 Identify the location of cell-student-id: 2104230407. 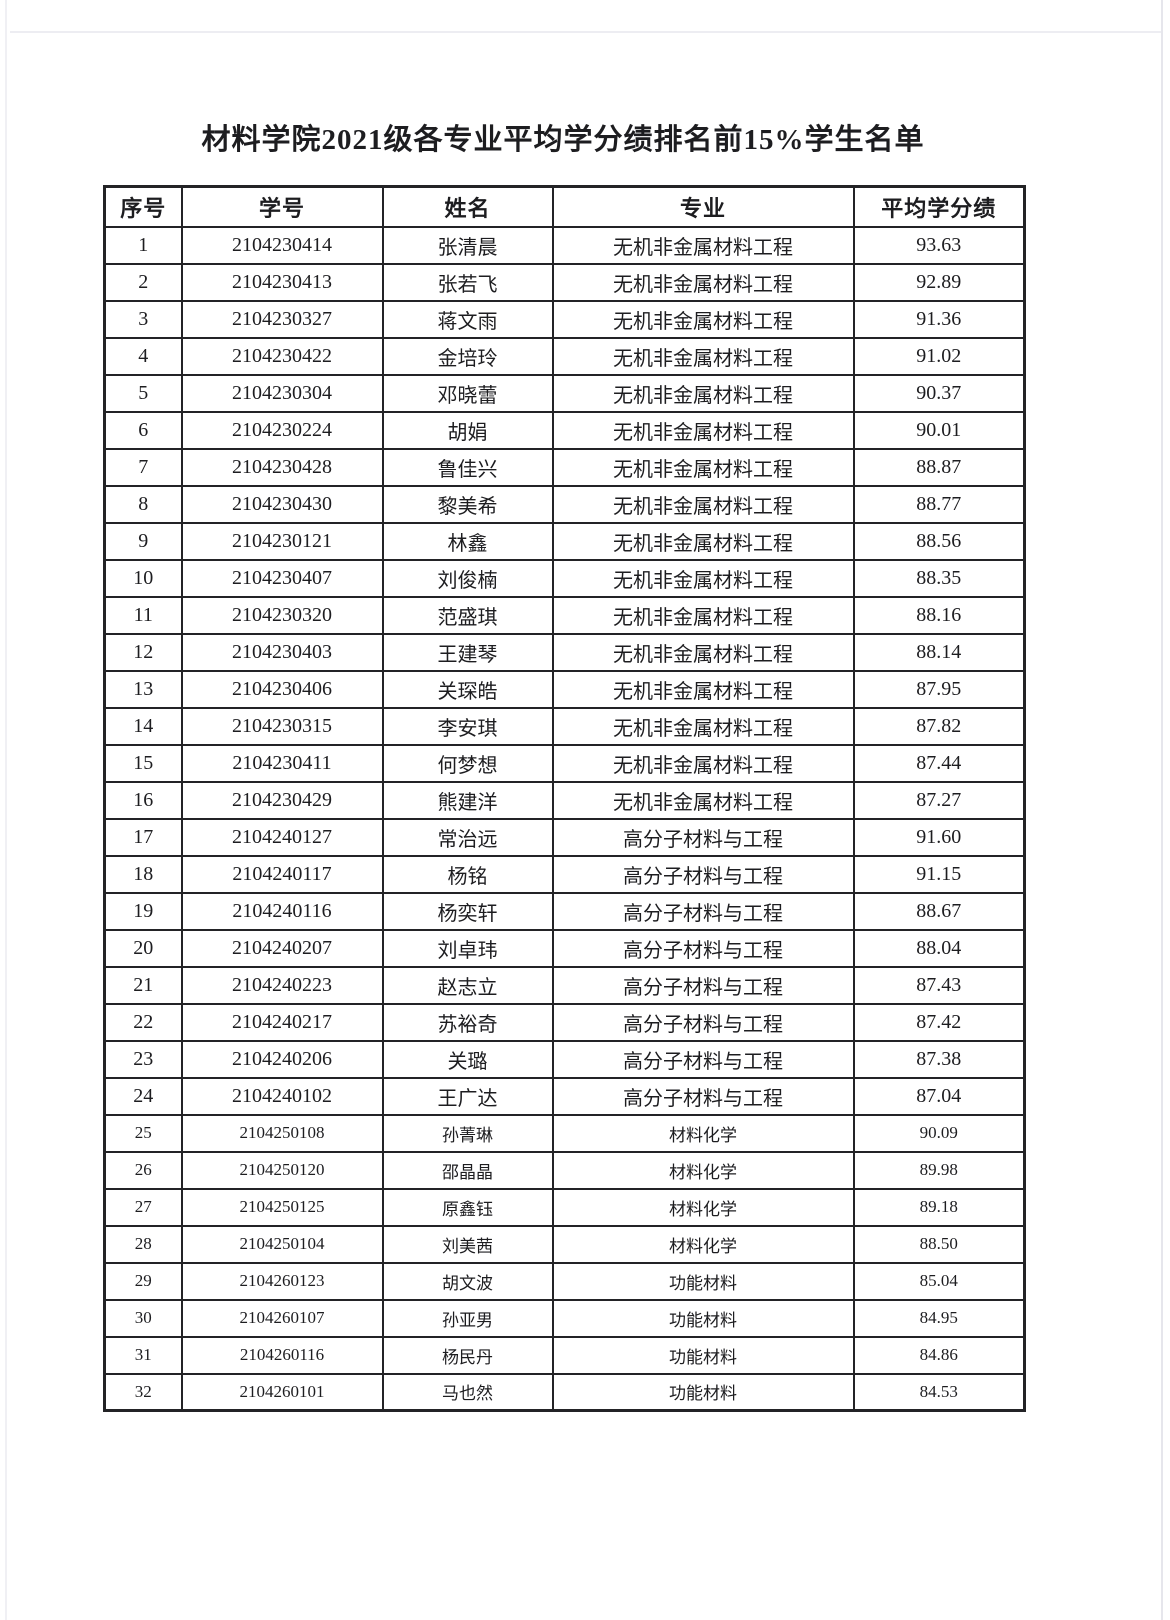
(282, 578).